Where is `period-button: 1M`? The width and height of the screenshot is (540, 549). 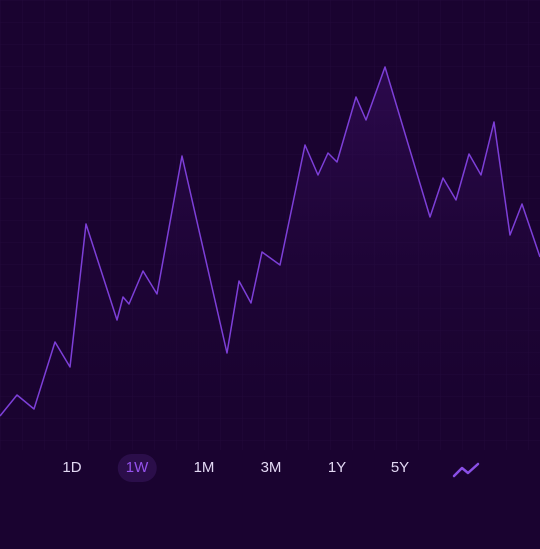 period-button: 1M is located at coordinates (204, 467).